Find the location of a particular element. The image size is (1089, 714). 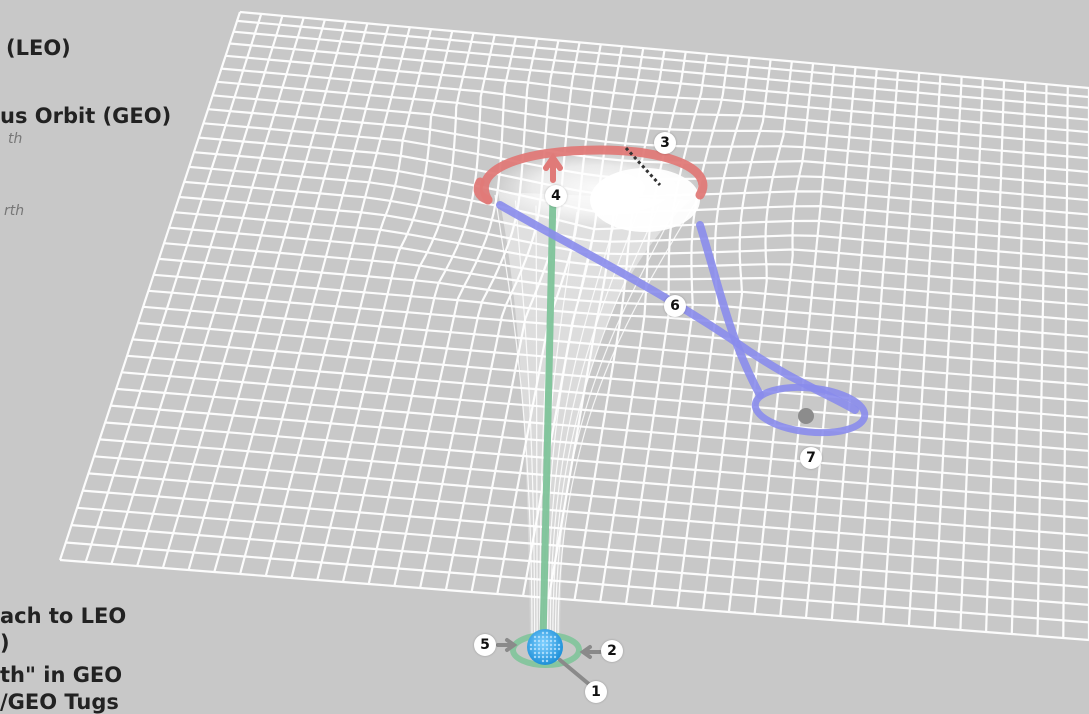

marker-7: 7 is located at coordinates (811, 458).